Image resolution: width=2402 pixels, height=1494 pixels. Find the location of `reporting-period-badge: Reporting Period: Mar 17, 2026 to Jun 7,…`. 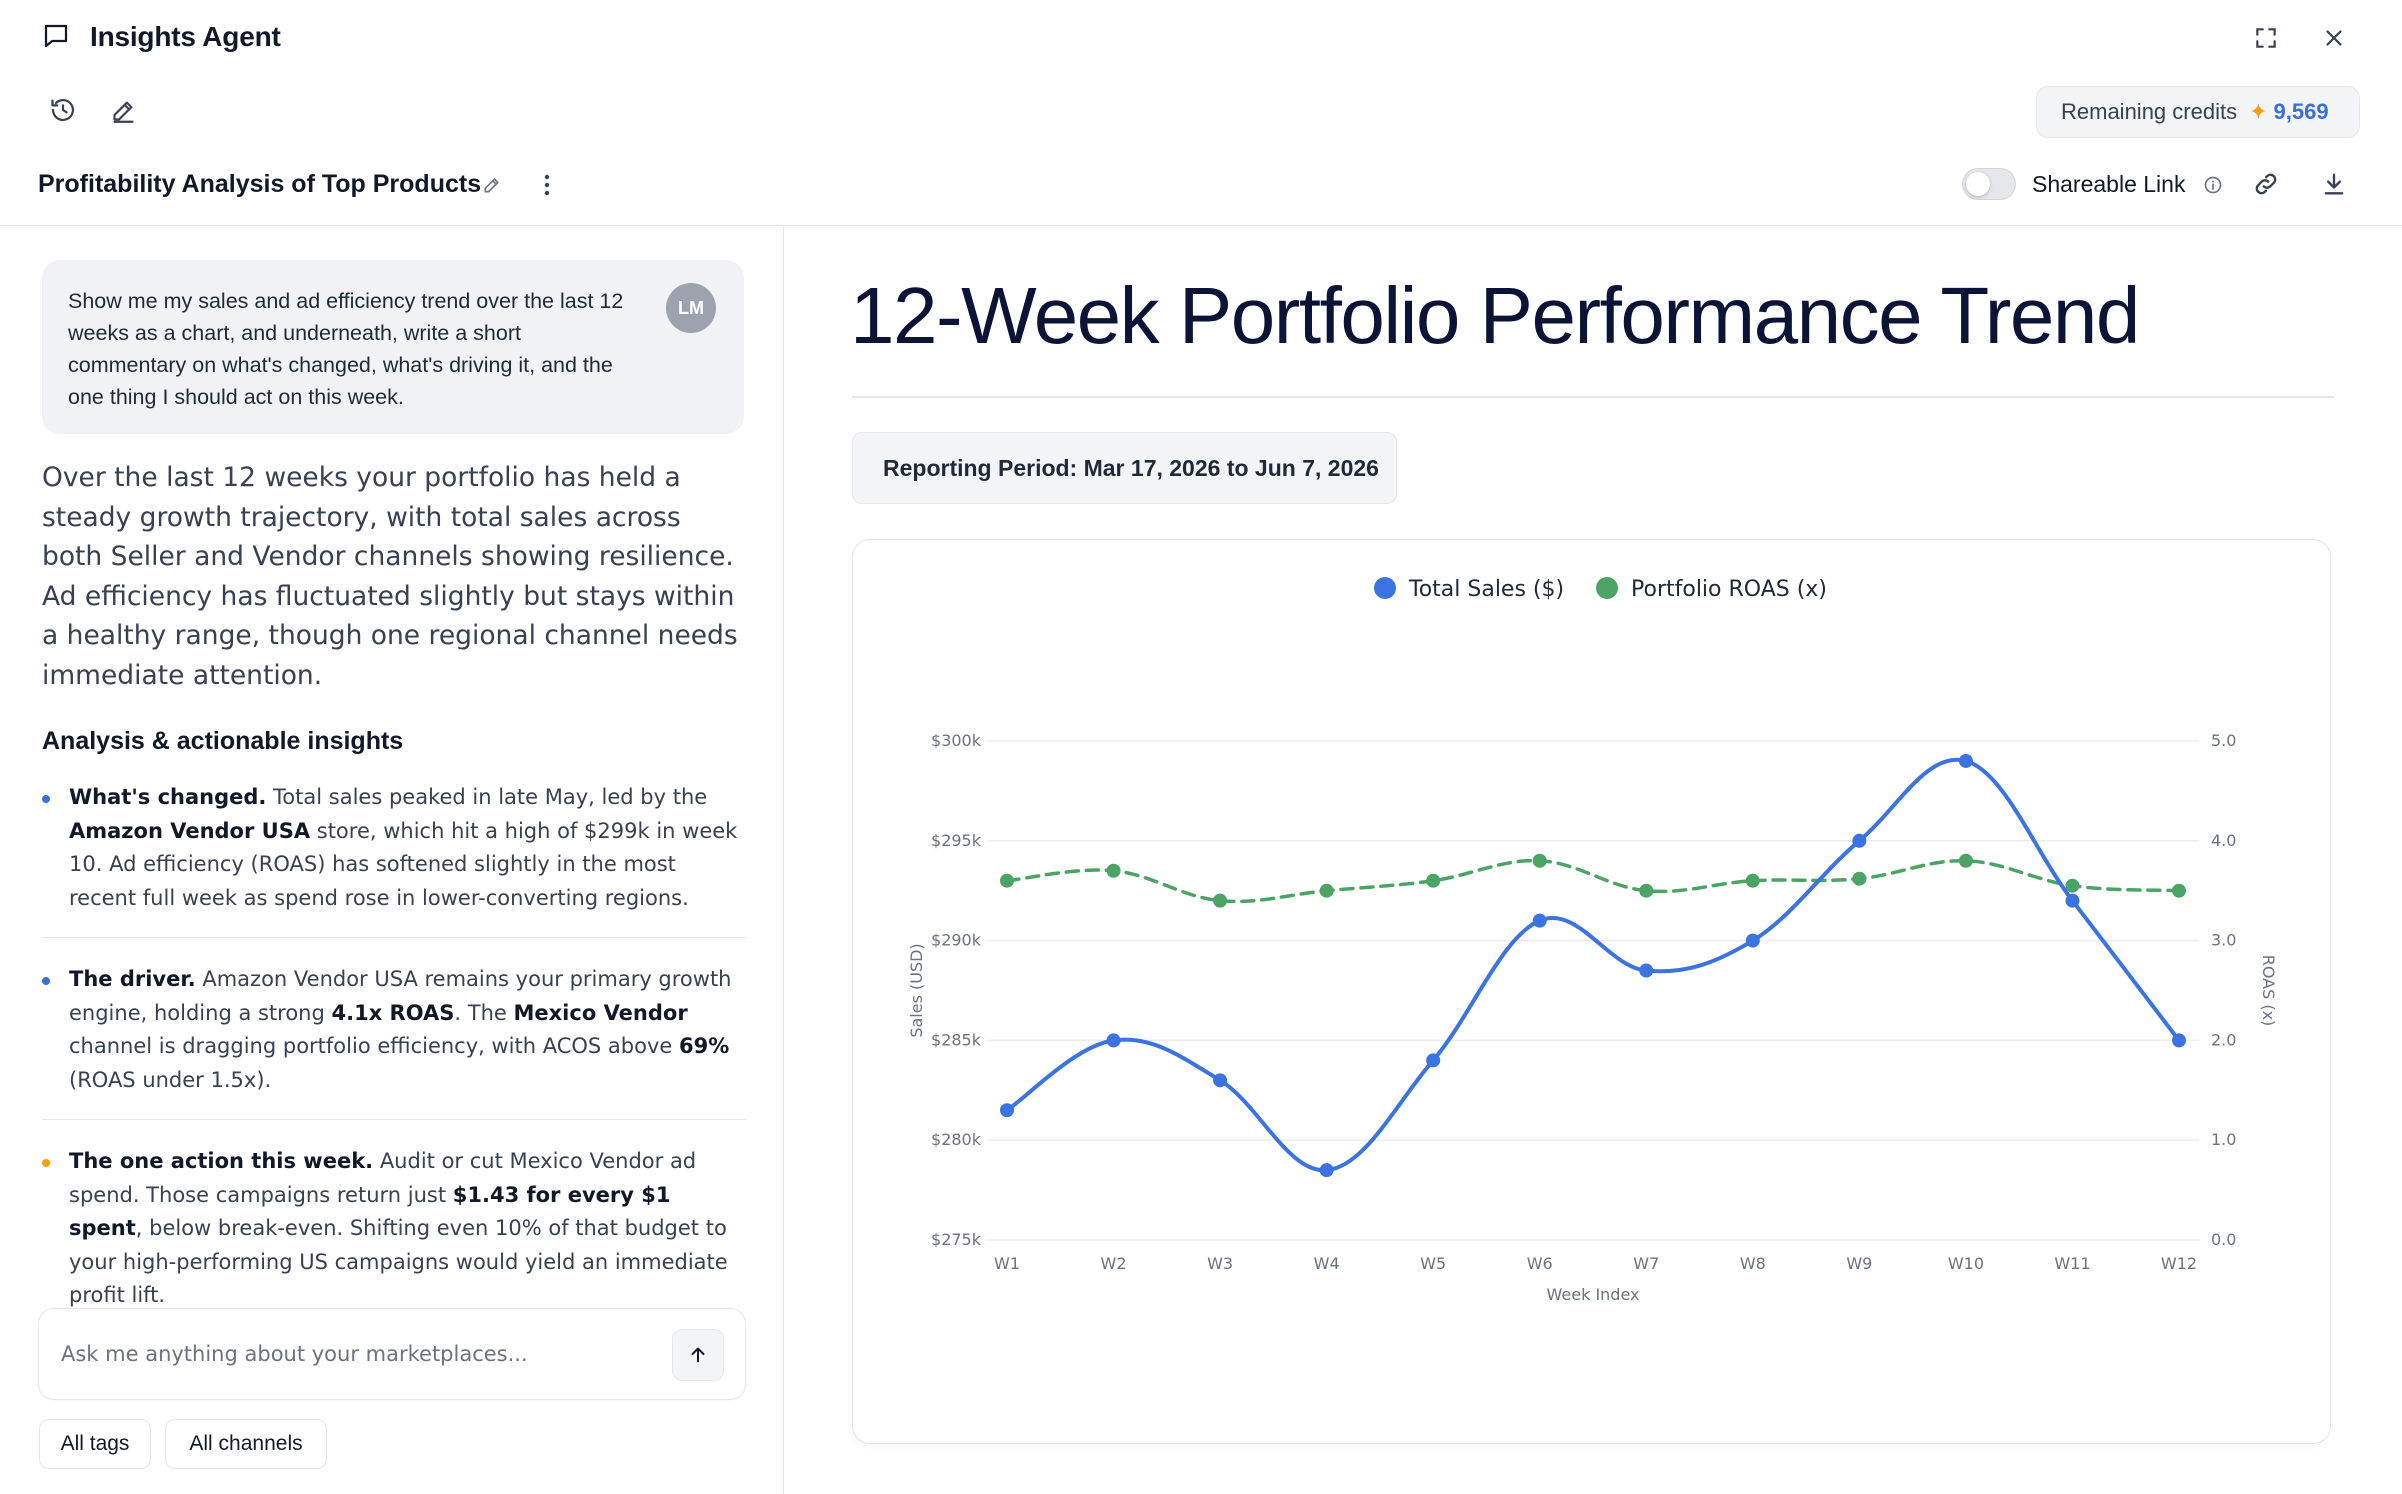

reporting-period-badge: Reporting Period: Mar 17, 2026 to Jun 7,… is located at coordinates (1124, 468).